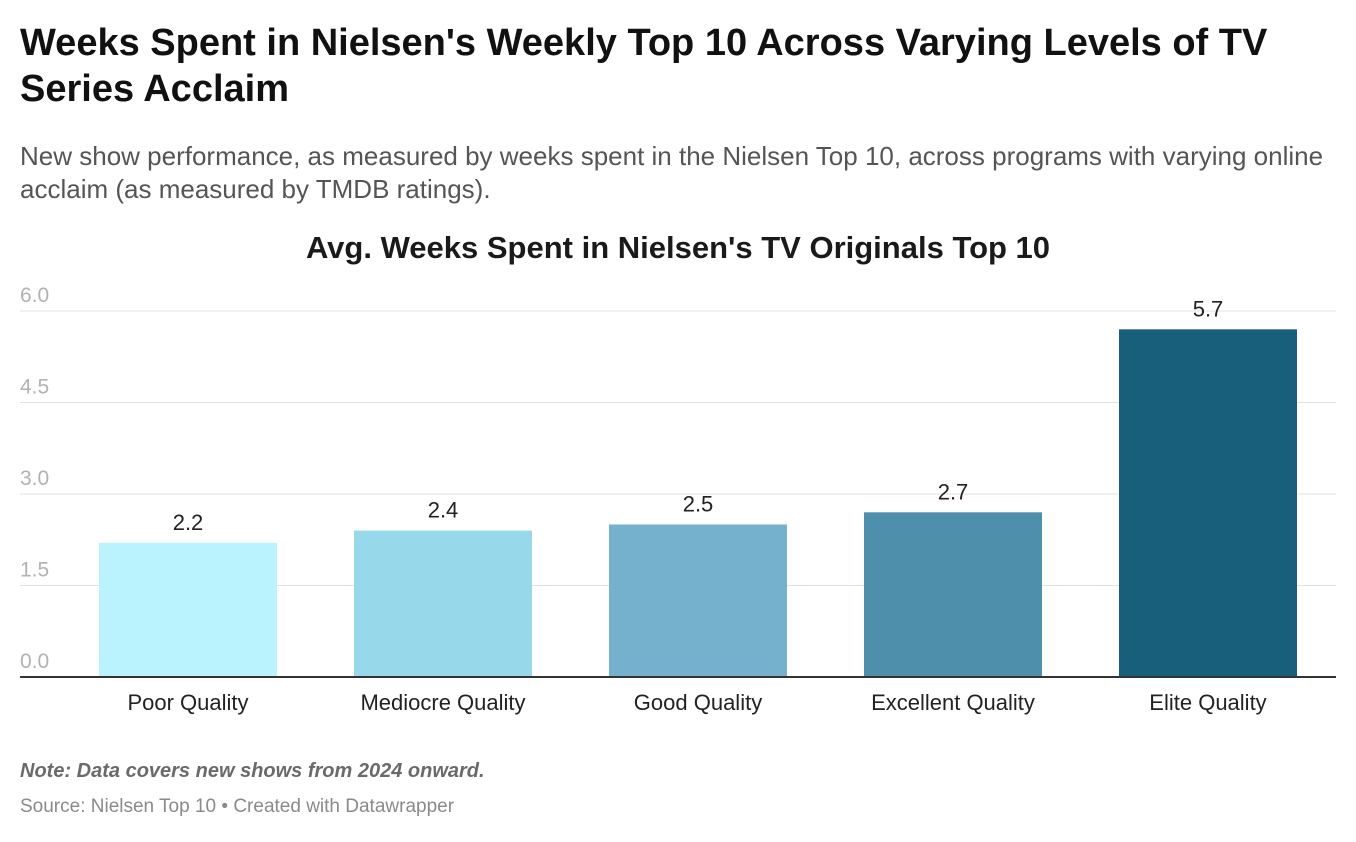 This screenshot has height=842, width=1356. What do you see at coordinates (698, 601) in the screenshot?
I see `bar-good-quality` at bounding box center [698, 601].